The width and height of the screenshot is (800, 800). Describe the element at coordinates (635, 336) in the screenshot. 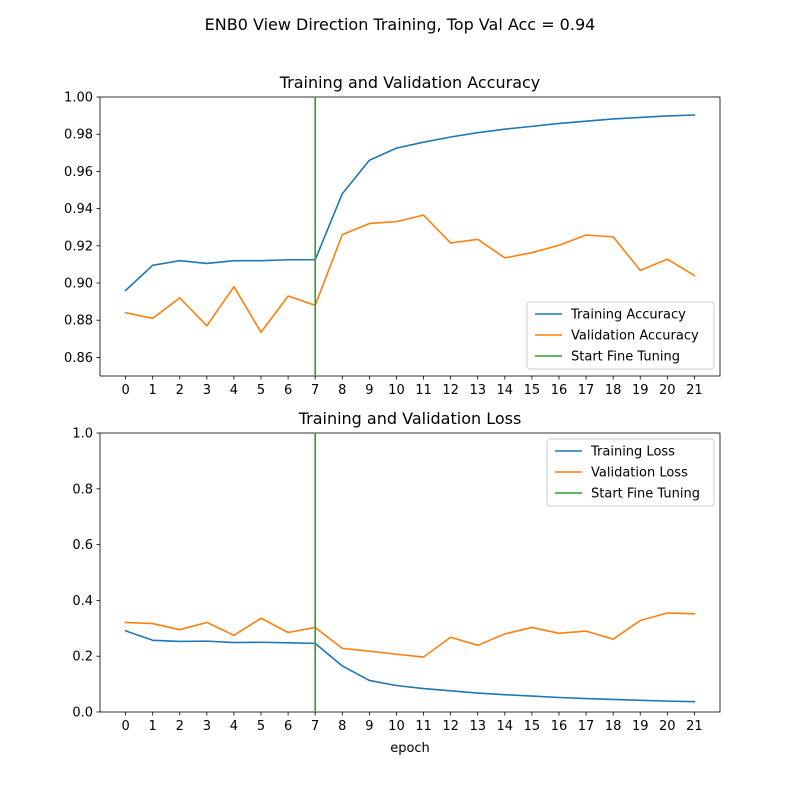

I see `accuracy-legend-label: Validation Accuracy` at that location.